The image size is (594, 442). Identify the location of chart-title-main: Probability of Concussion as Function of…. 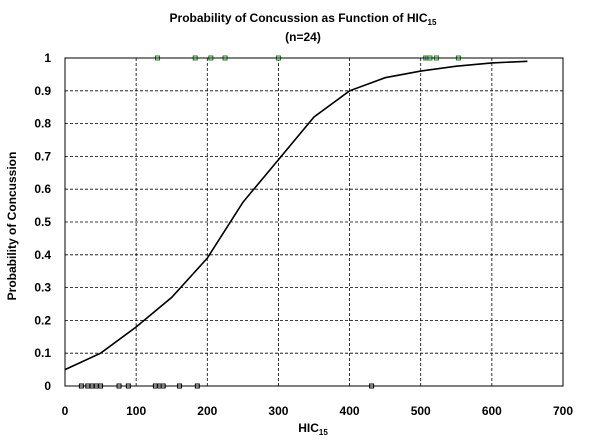
(299, 18).